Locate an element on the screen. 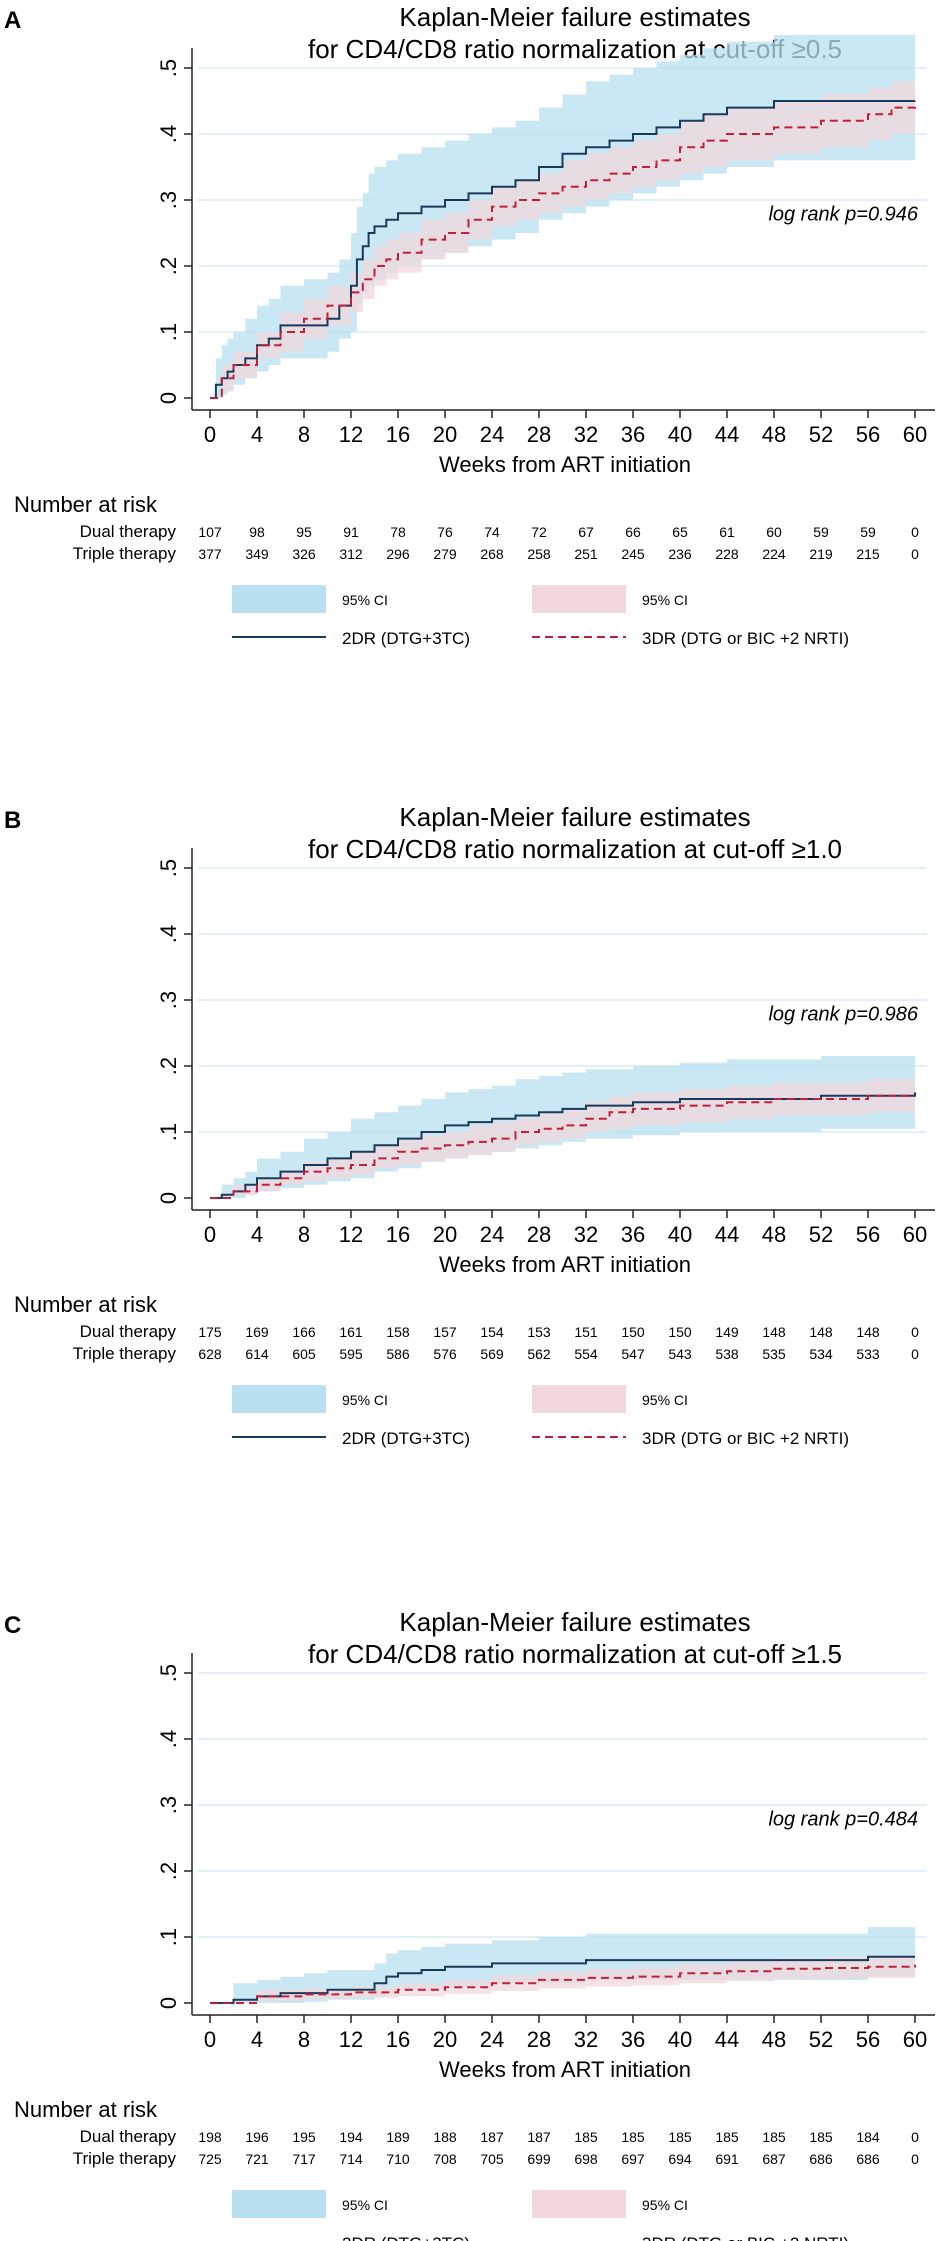 The height and width of the screenshot is (2241, 945). risk-count: 251 is located at coordinates (586, 554).